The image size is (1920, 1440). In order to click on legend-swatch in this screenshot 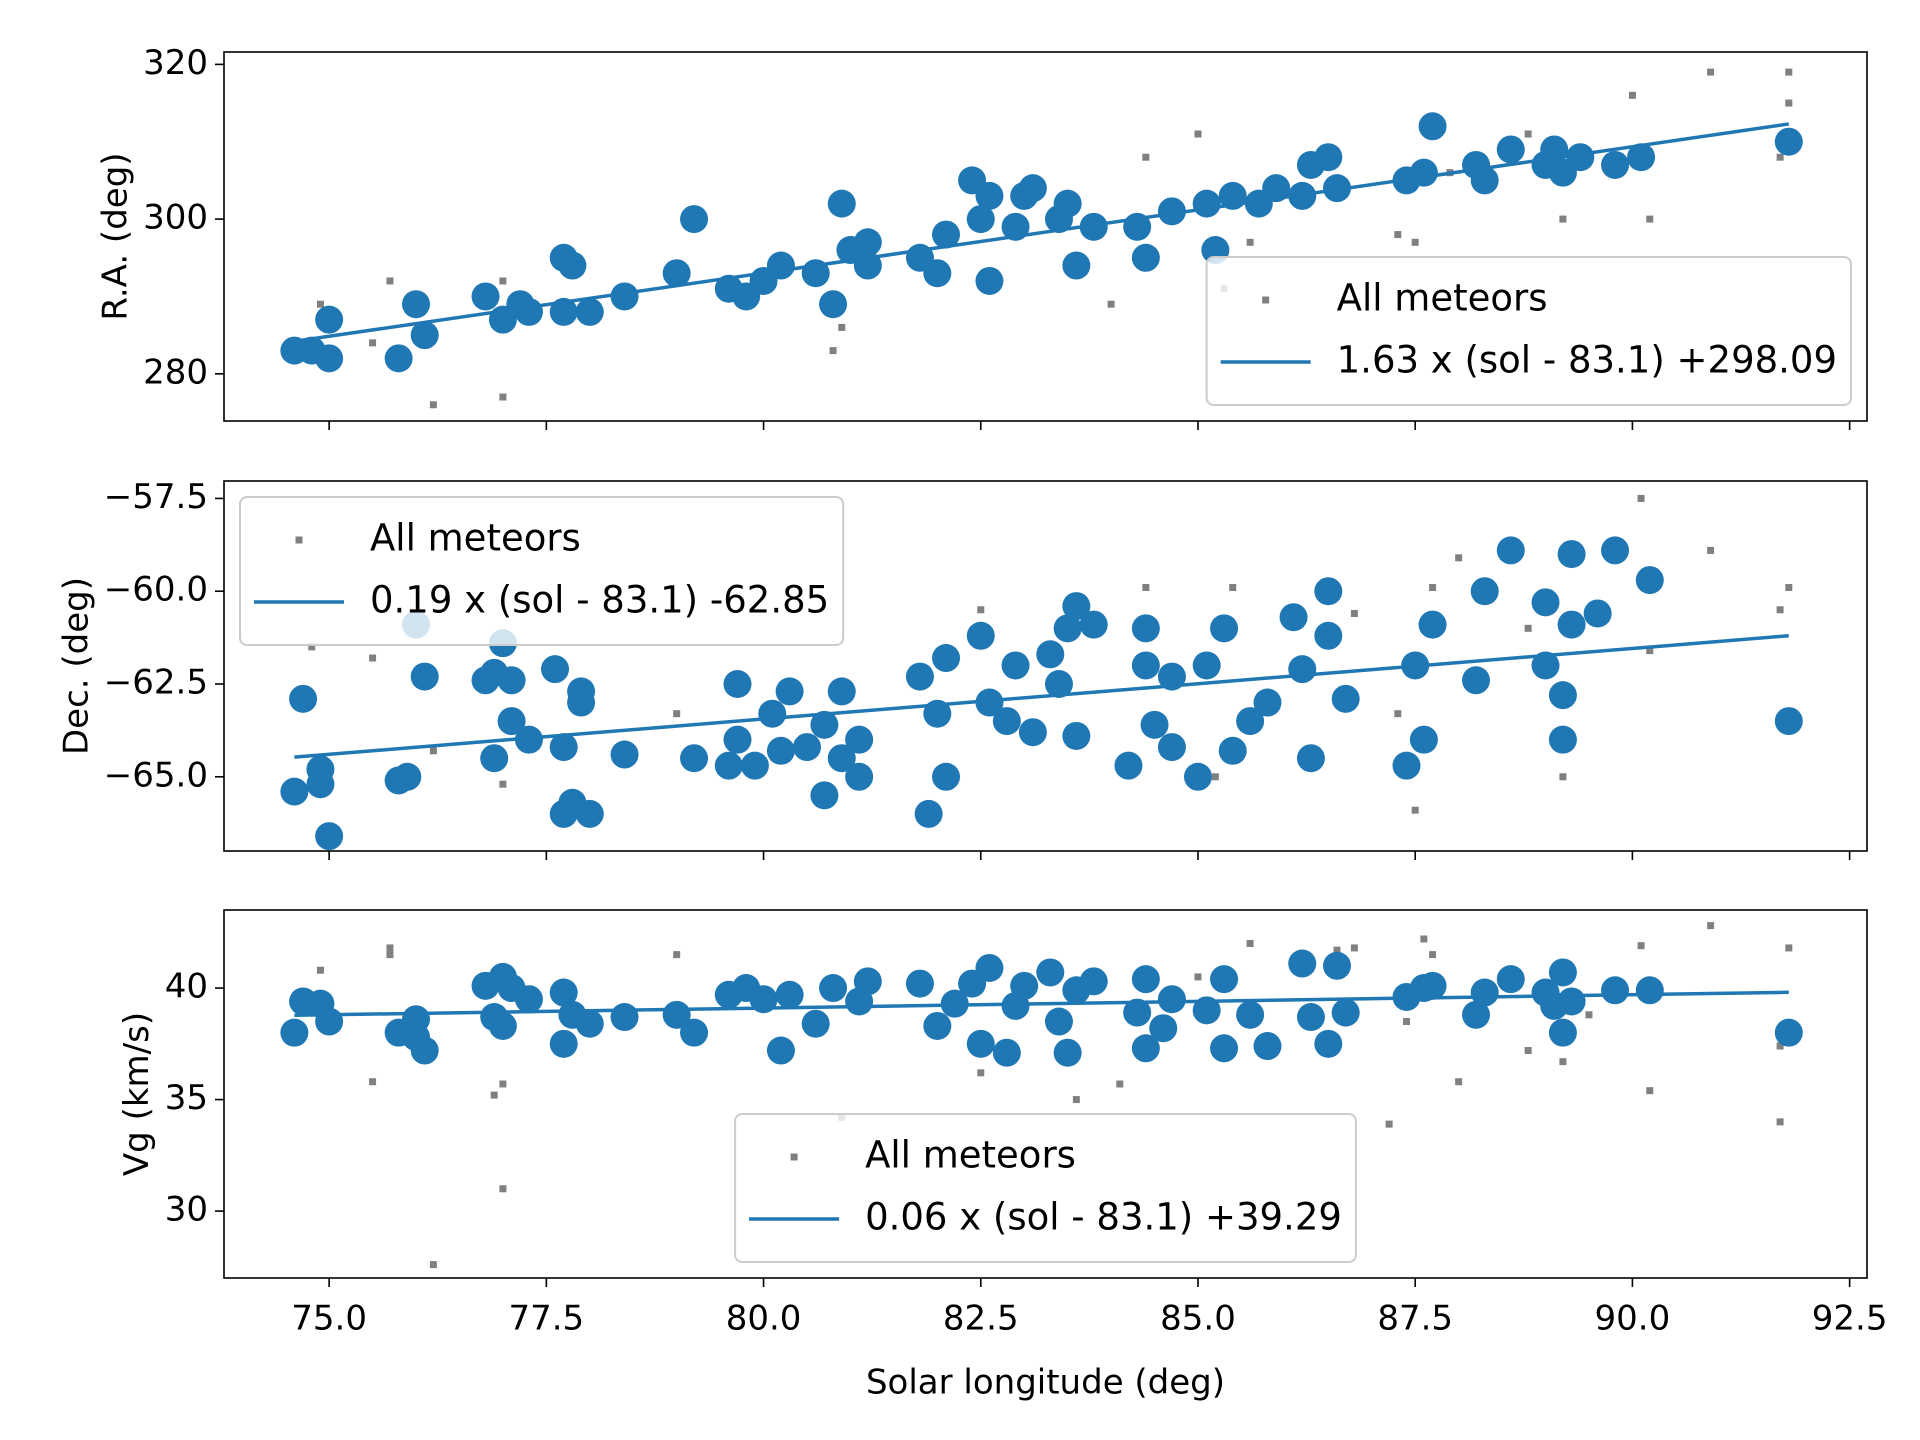, I will do `click(794, 1157)`.